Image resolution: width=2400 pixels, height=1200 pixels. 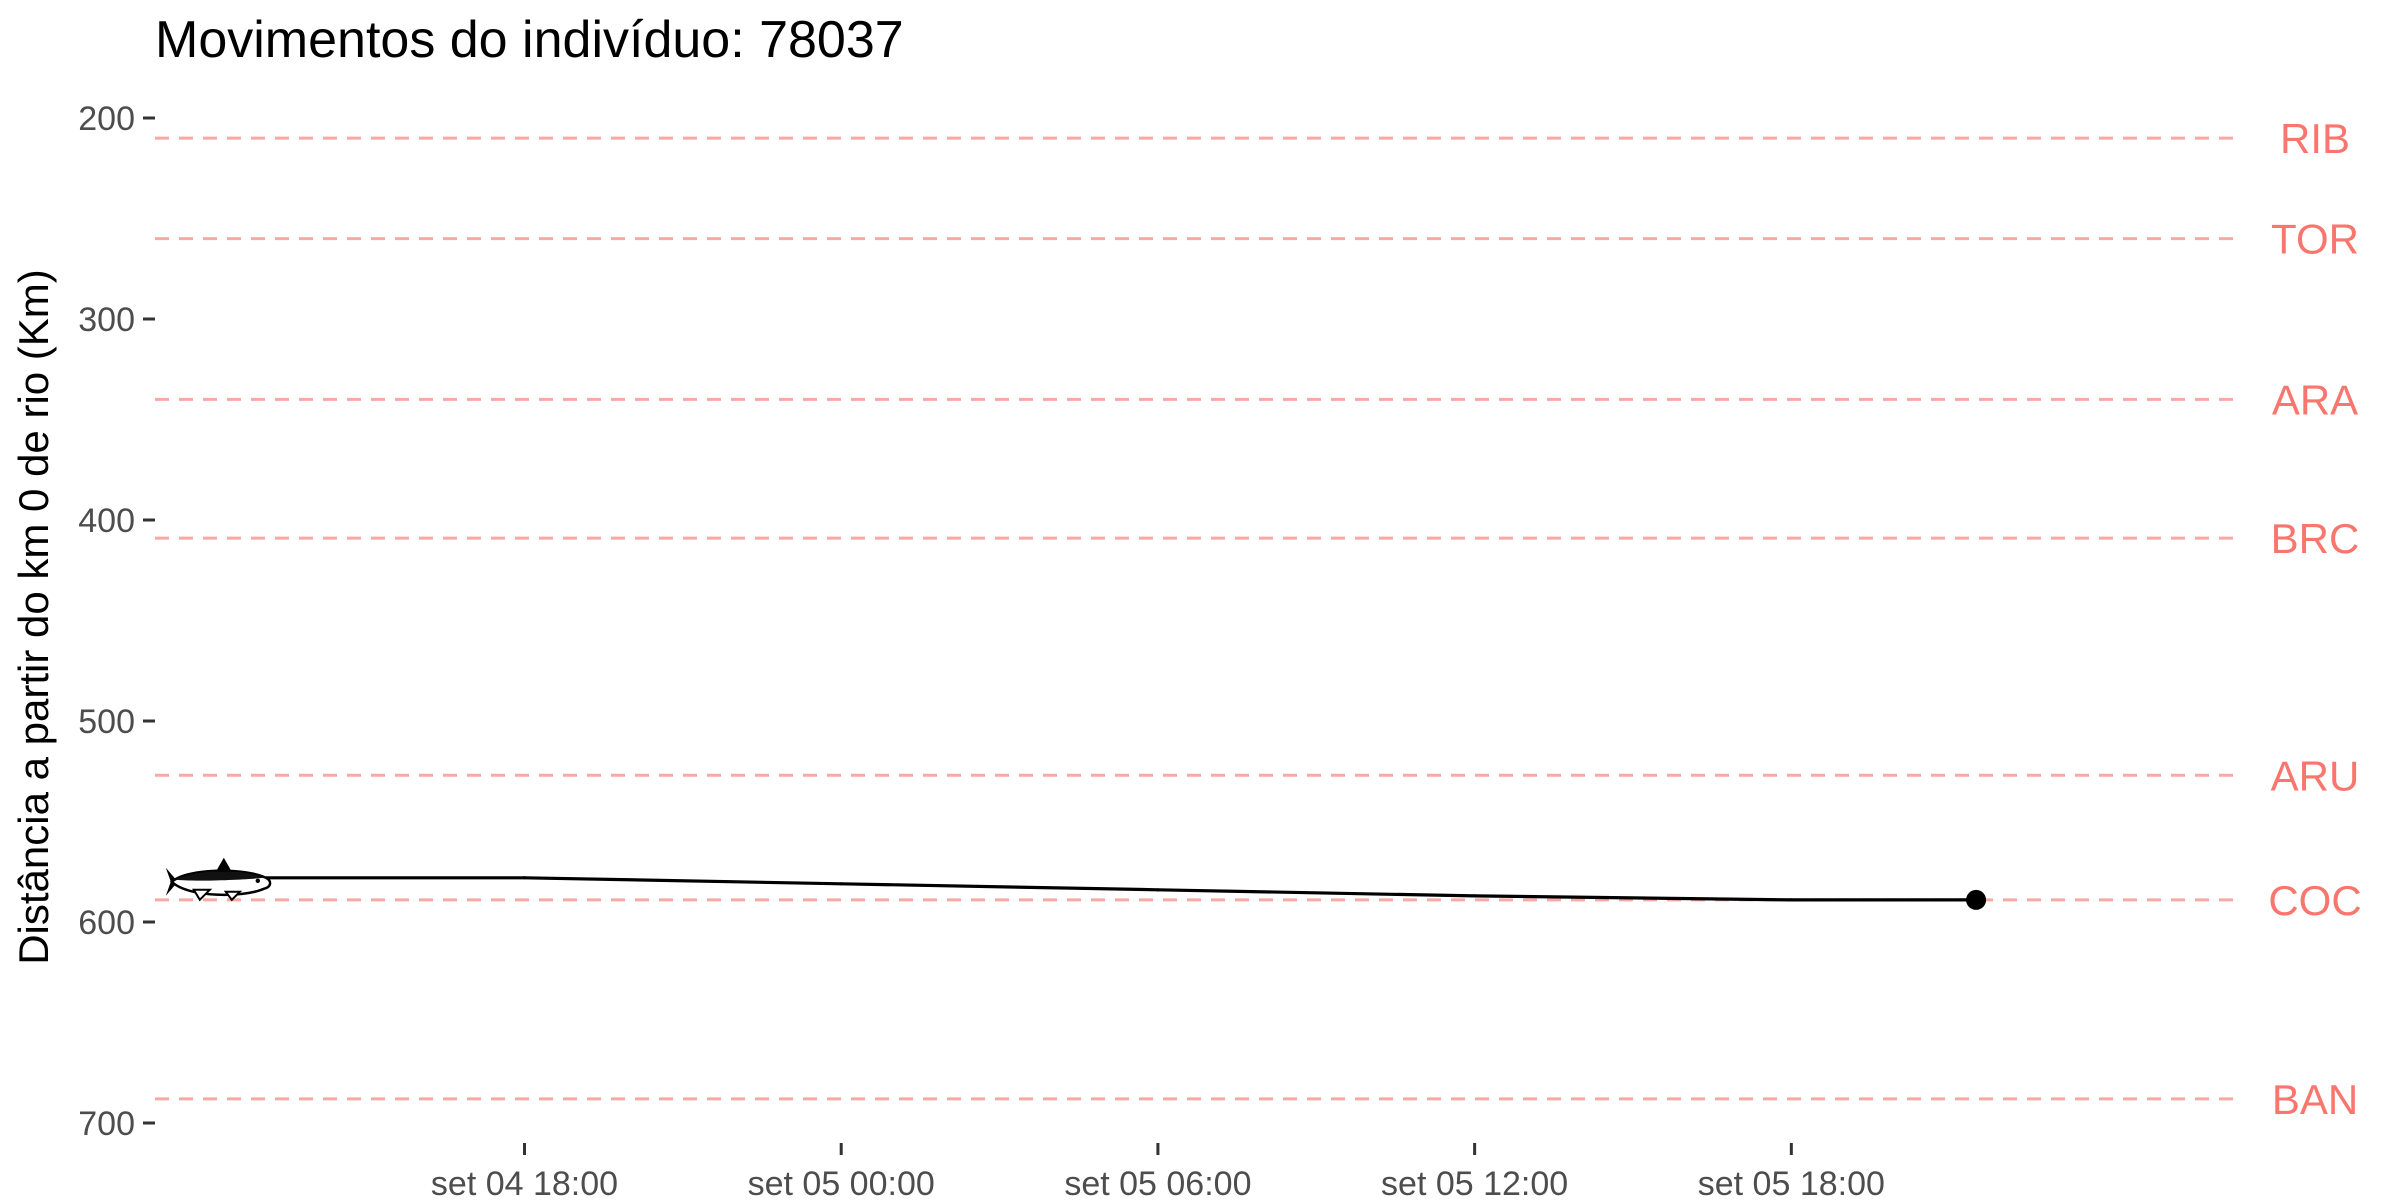 What do you see at coordinates (106, 320) in the screenshot?
I see `y-tick-label: 300` at bounding box center [106, 320].